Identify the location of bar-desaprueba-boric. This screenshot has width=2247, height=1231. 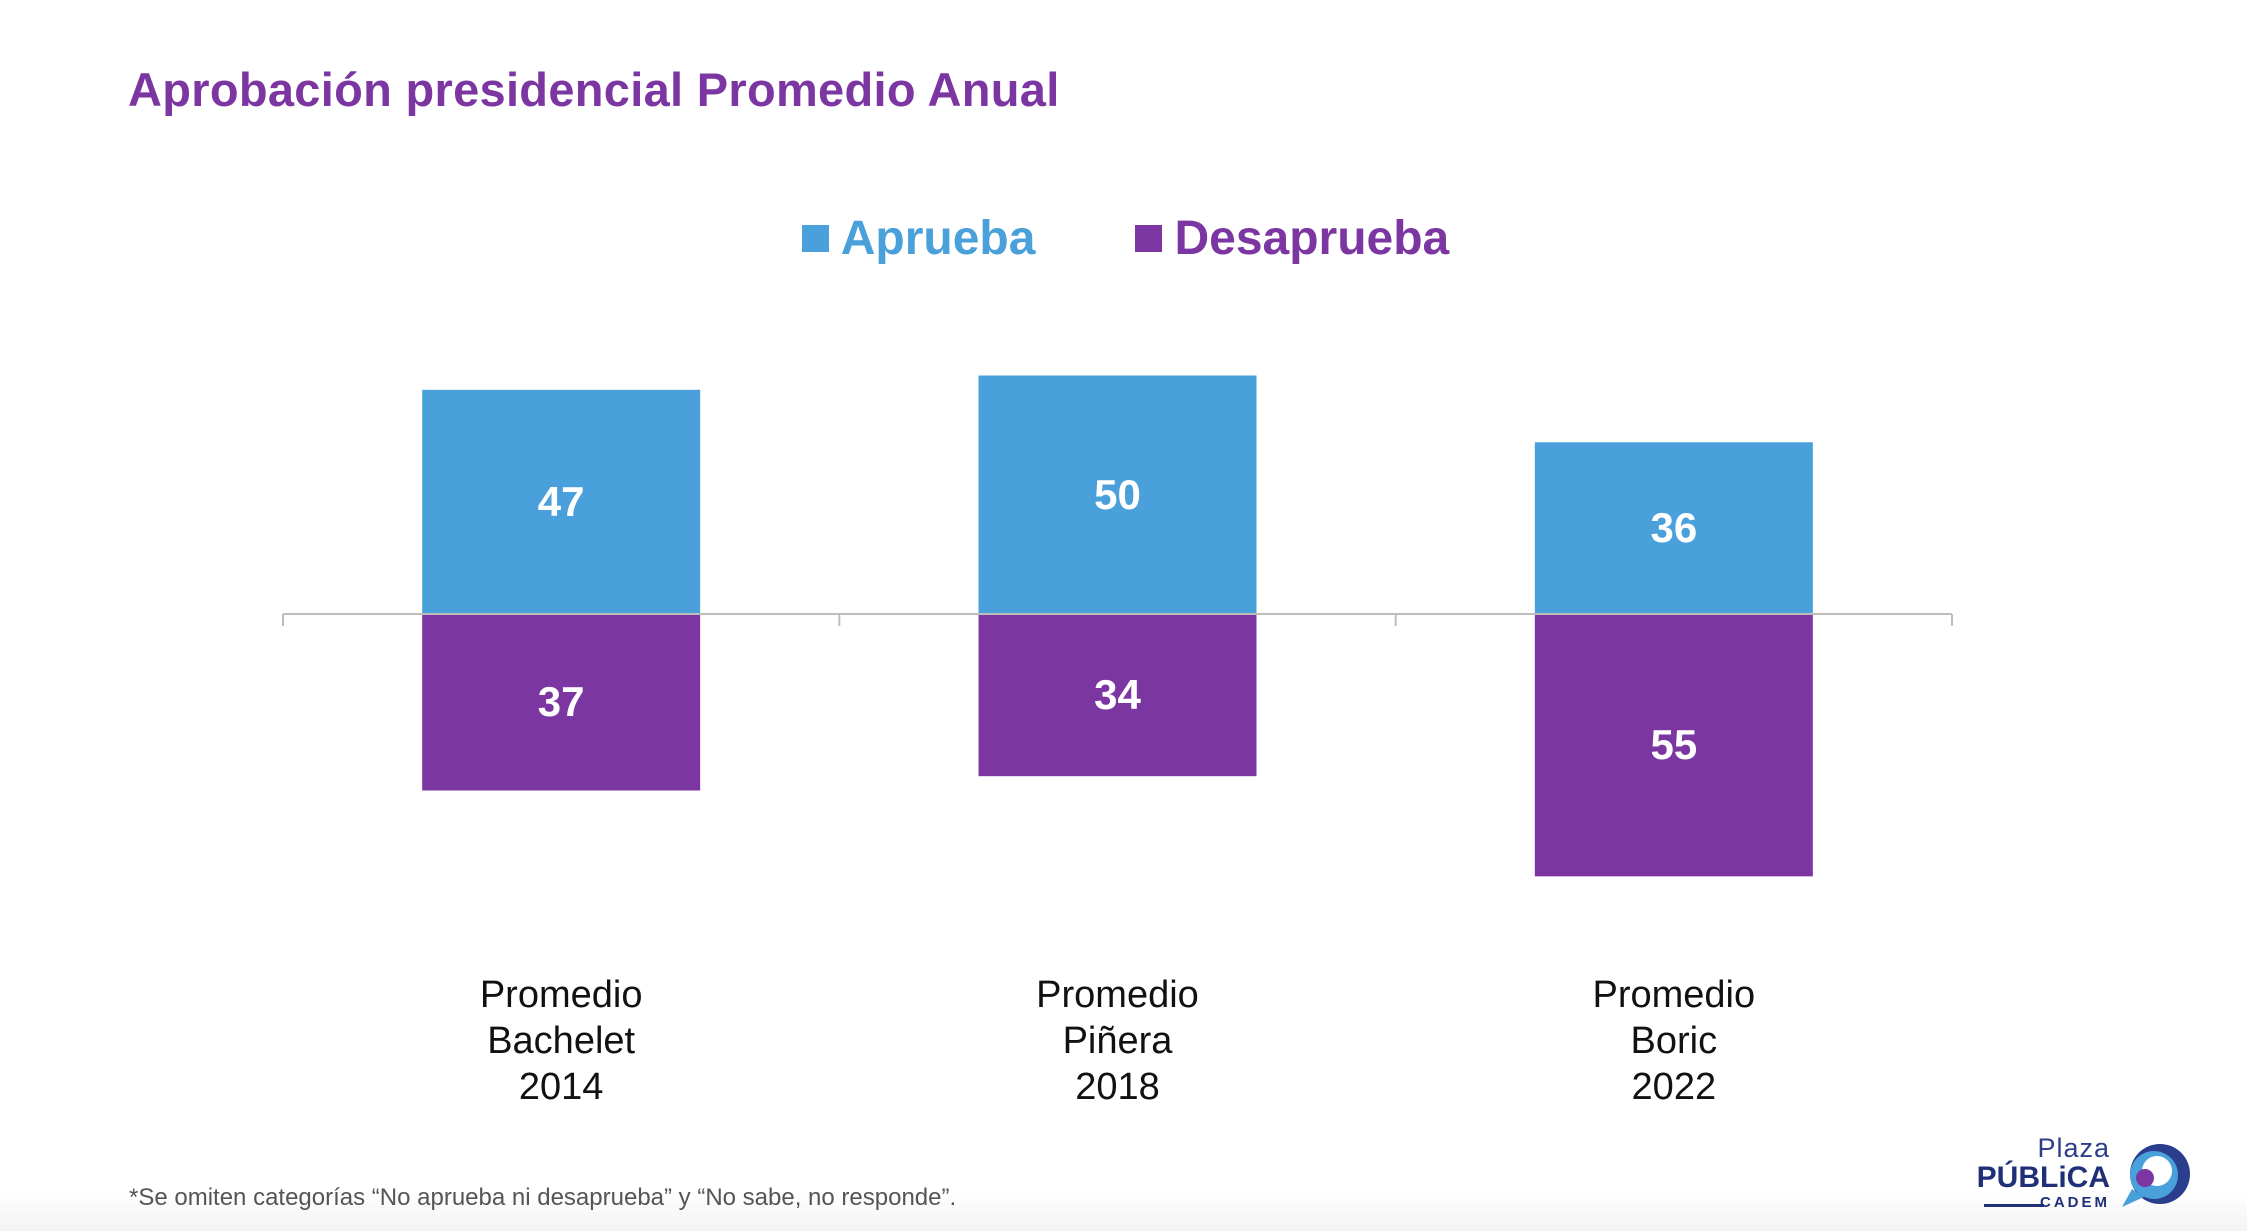
(1673, 745).